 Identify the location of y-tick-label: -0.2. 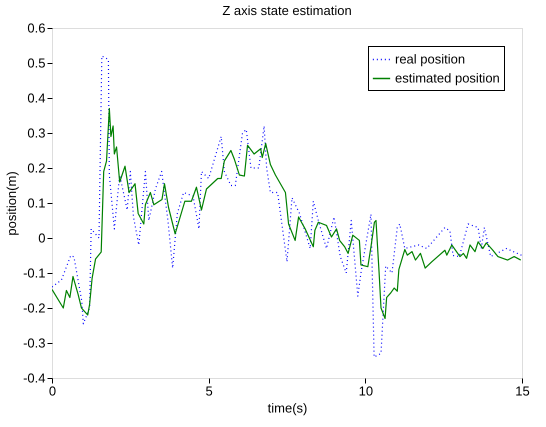
(34, 308).